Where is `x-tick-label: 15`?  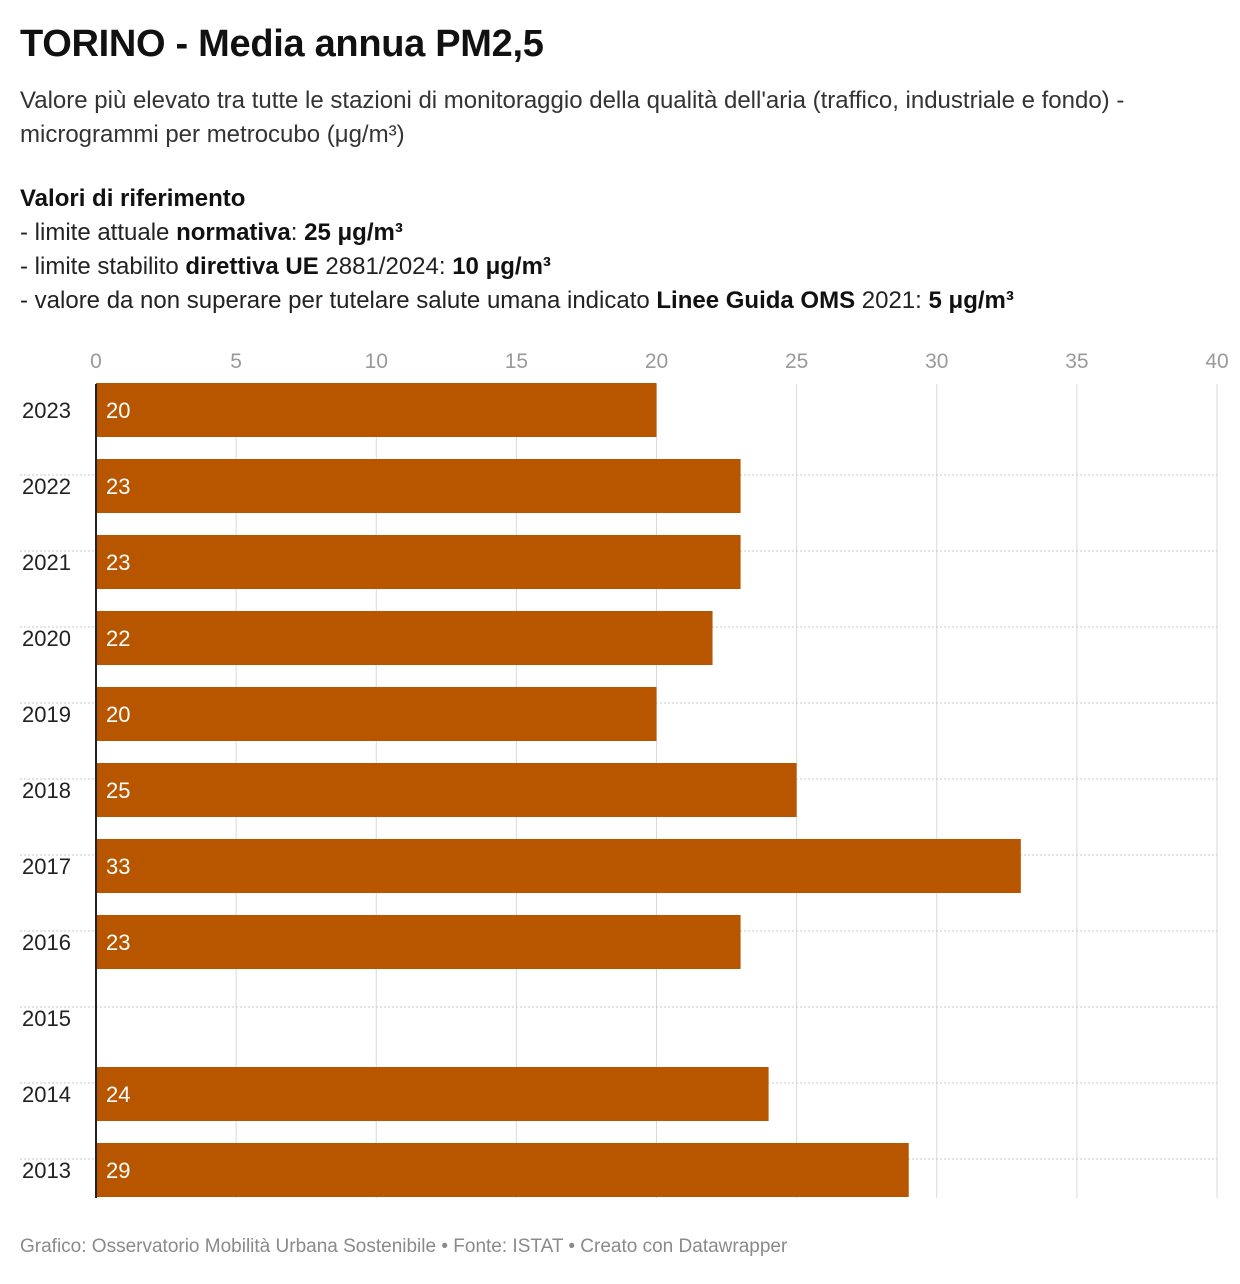 x-tick-label: 15 is located at coordinates (516, 361).